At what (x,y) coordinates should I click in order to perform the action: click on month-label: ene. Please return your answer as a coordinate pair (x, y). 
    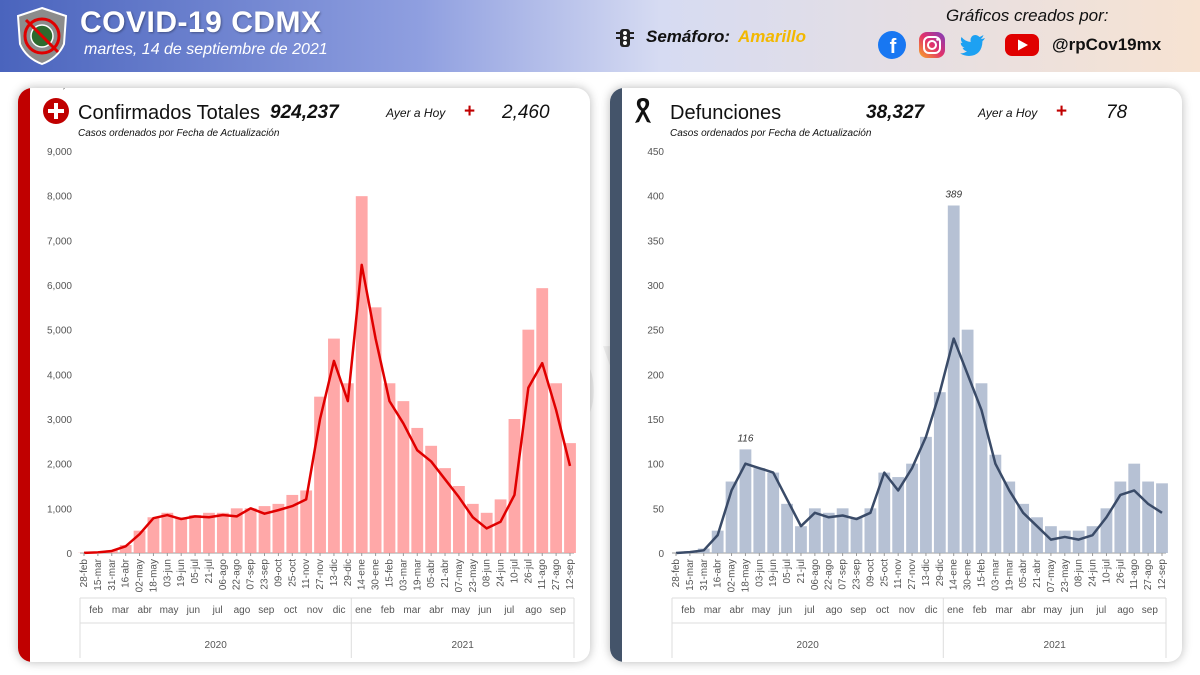
    Looking at the image, I should click on (363, 610).